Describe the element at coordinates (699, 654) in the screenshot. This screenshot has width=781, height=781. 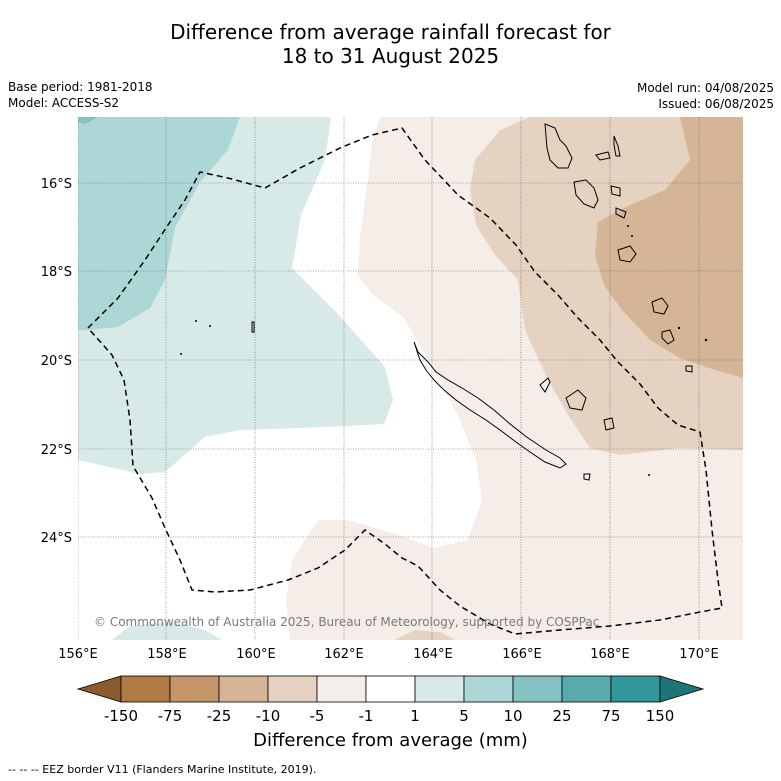
I see `x-tick-label: 170°E` at that location.